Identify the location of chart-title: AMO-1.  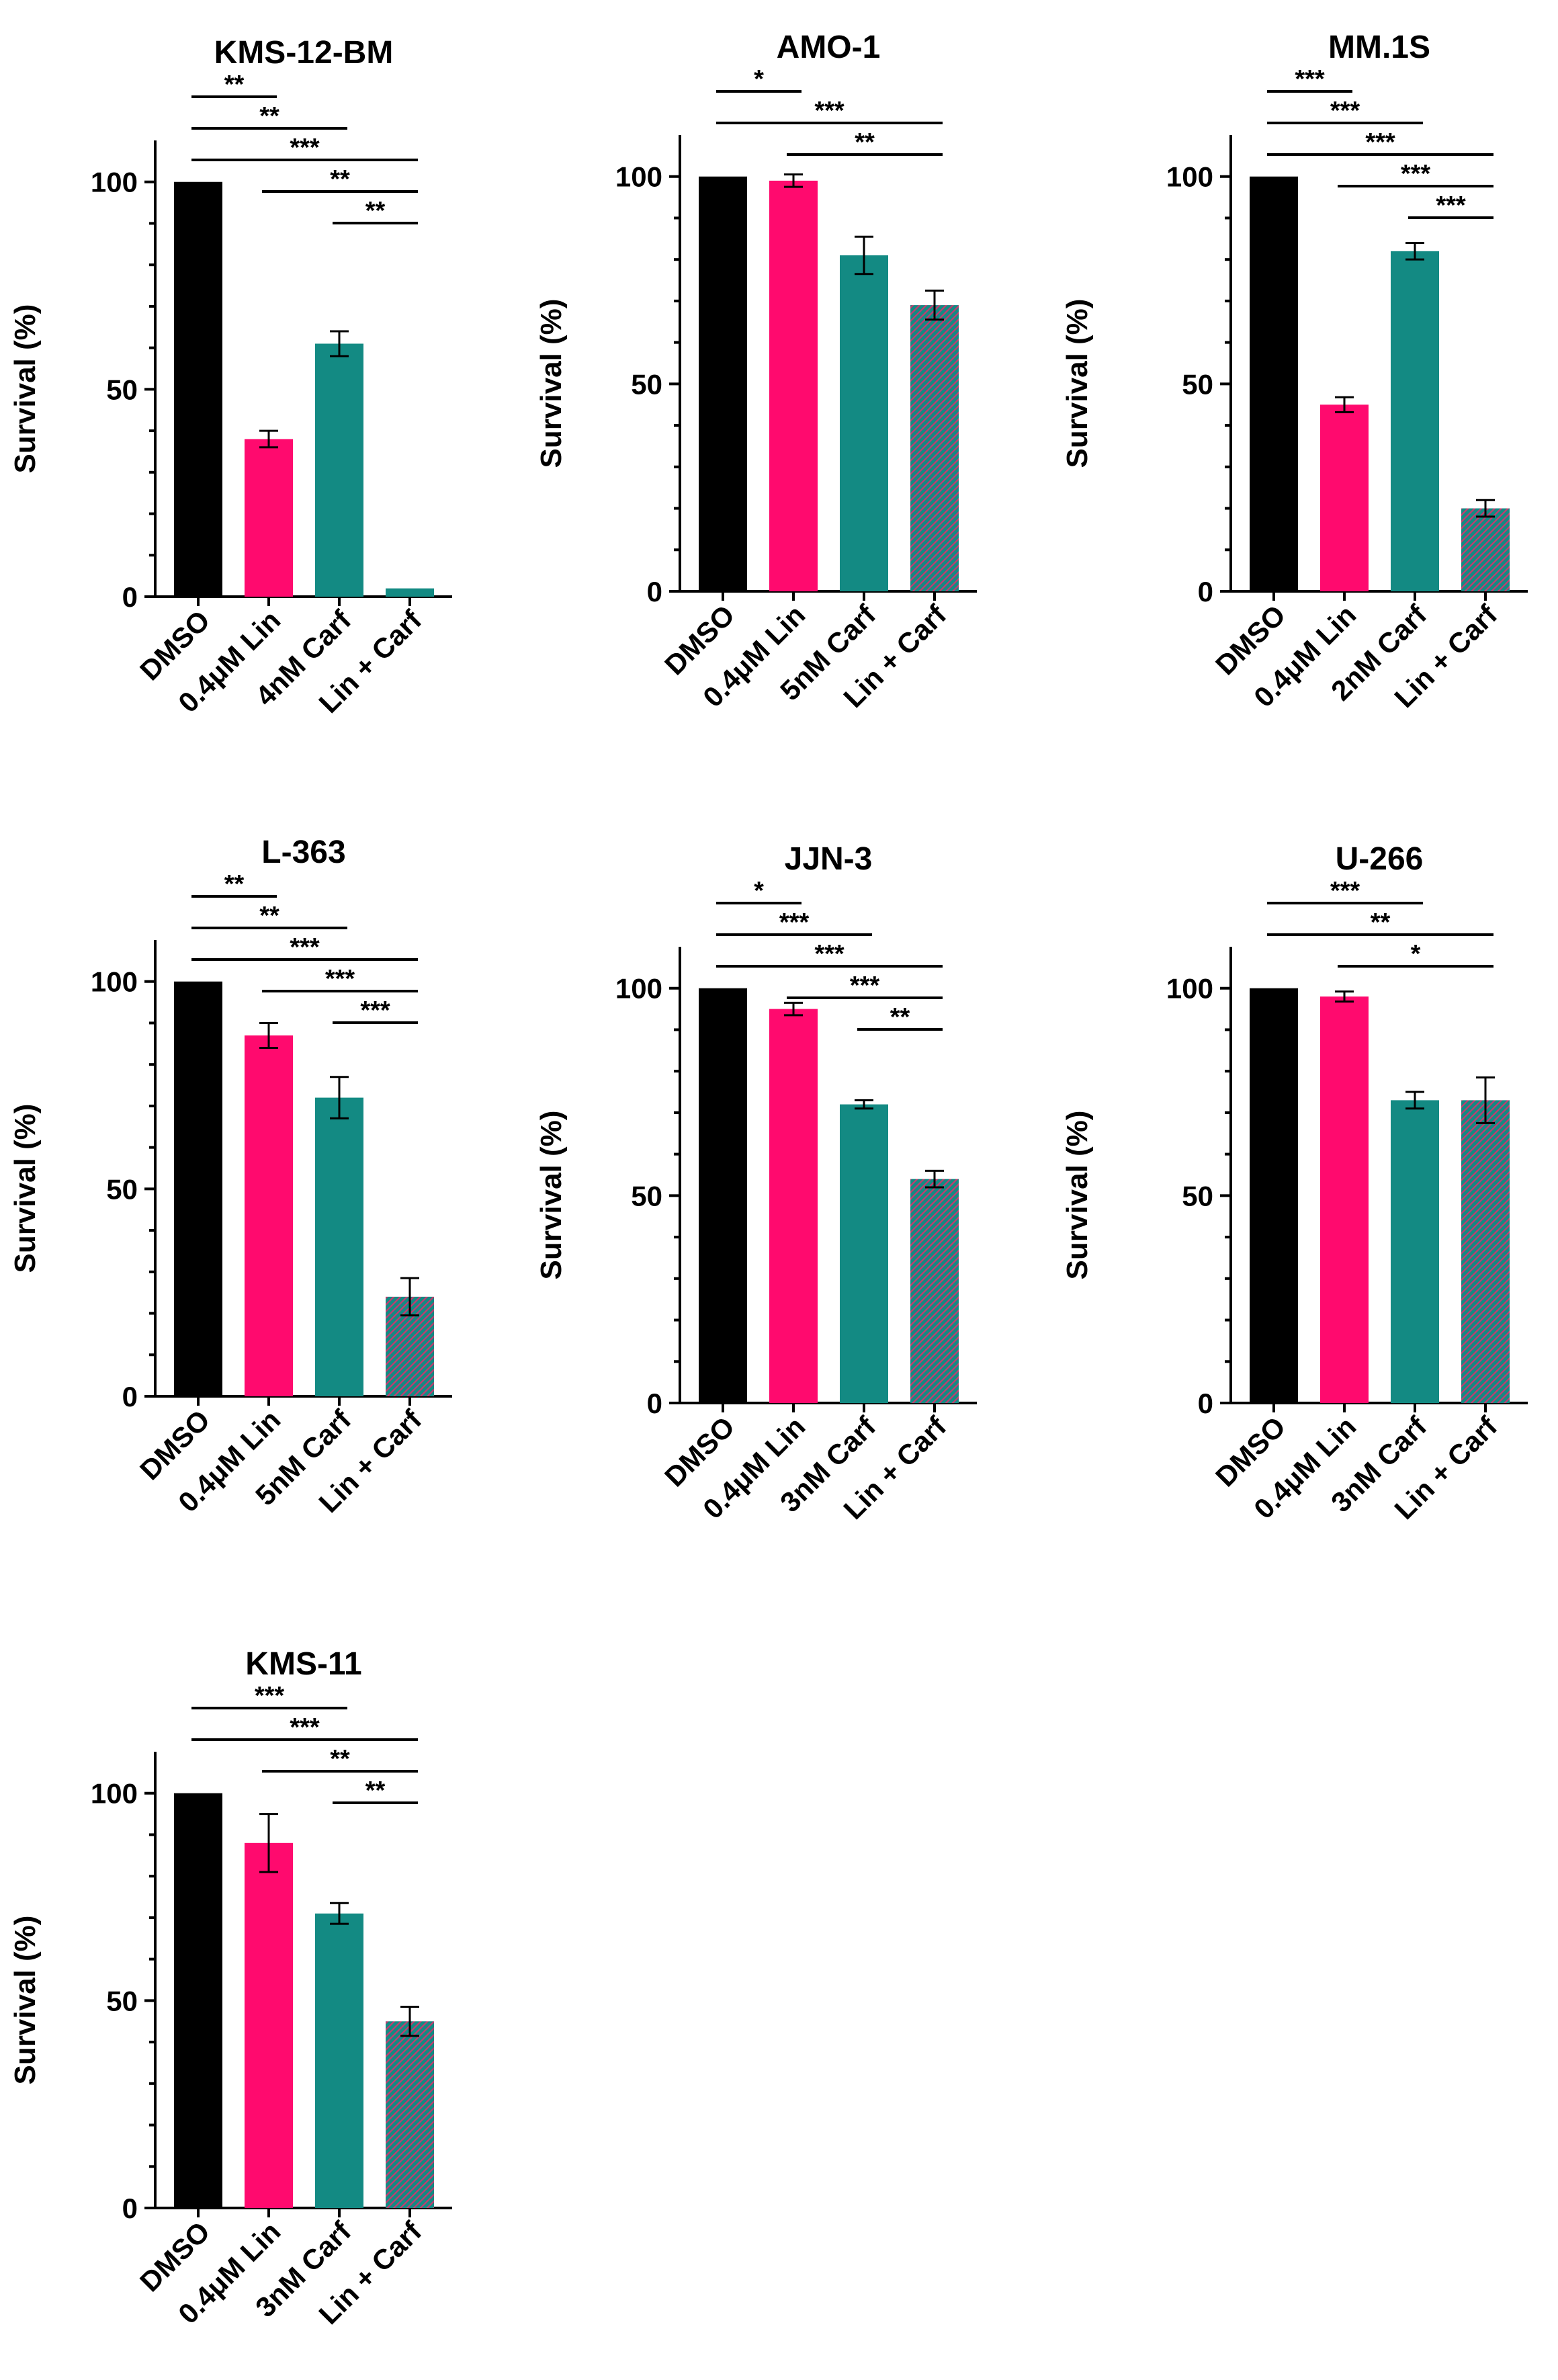
(829, 47).